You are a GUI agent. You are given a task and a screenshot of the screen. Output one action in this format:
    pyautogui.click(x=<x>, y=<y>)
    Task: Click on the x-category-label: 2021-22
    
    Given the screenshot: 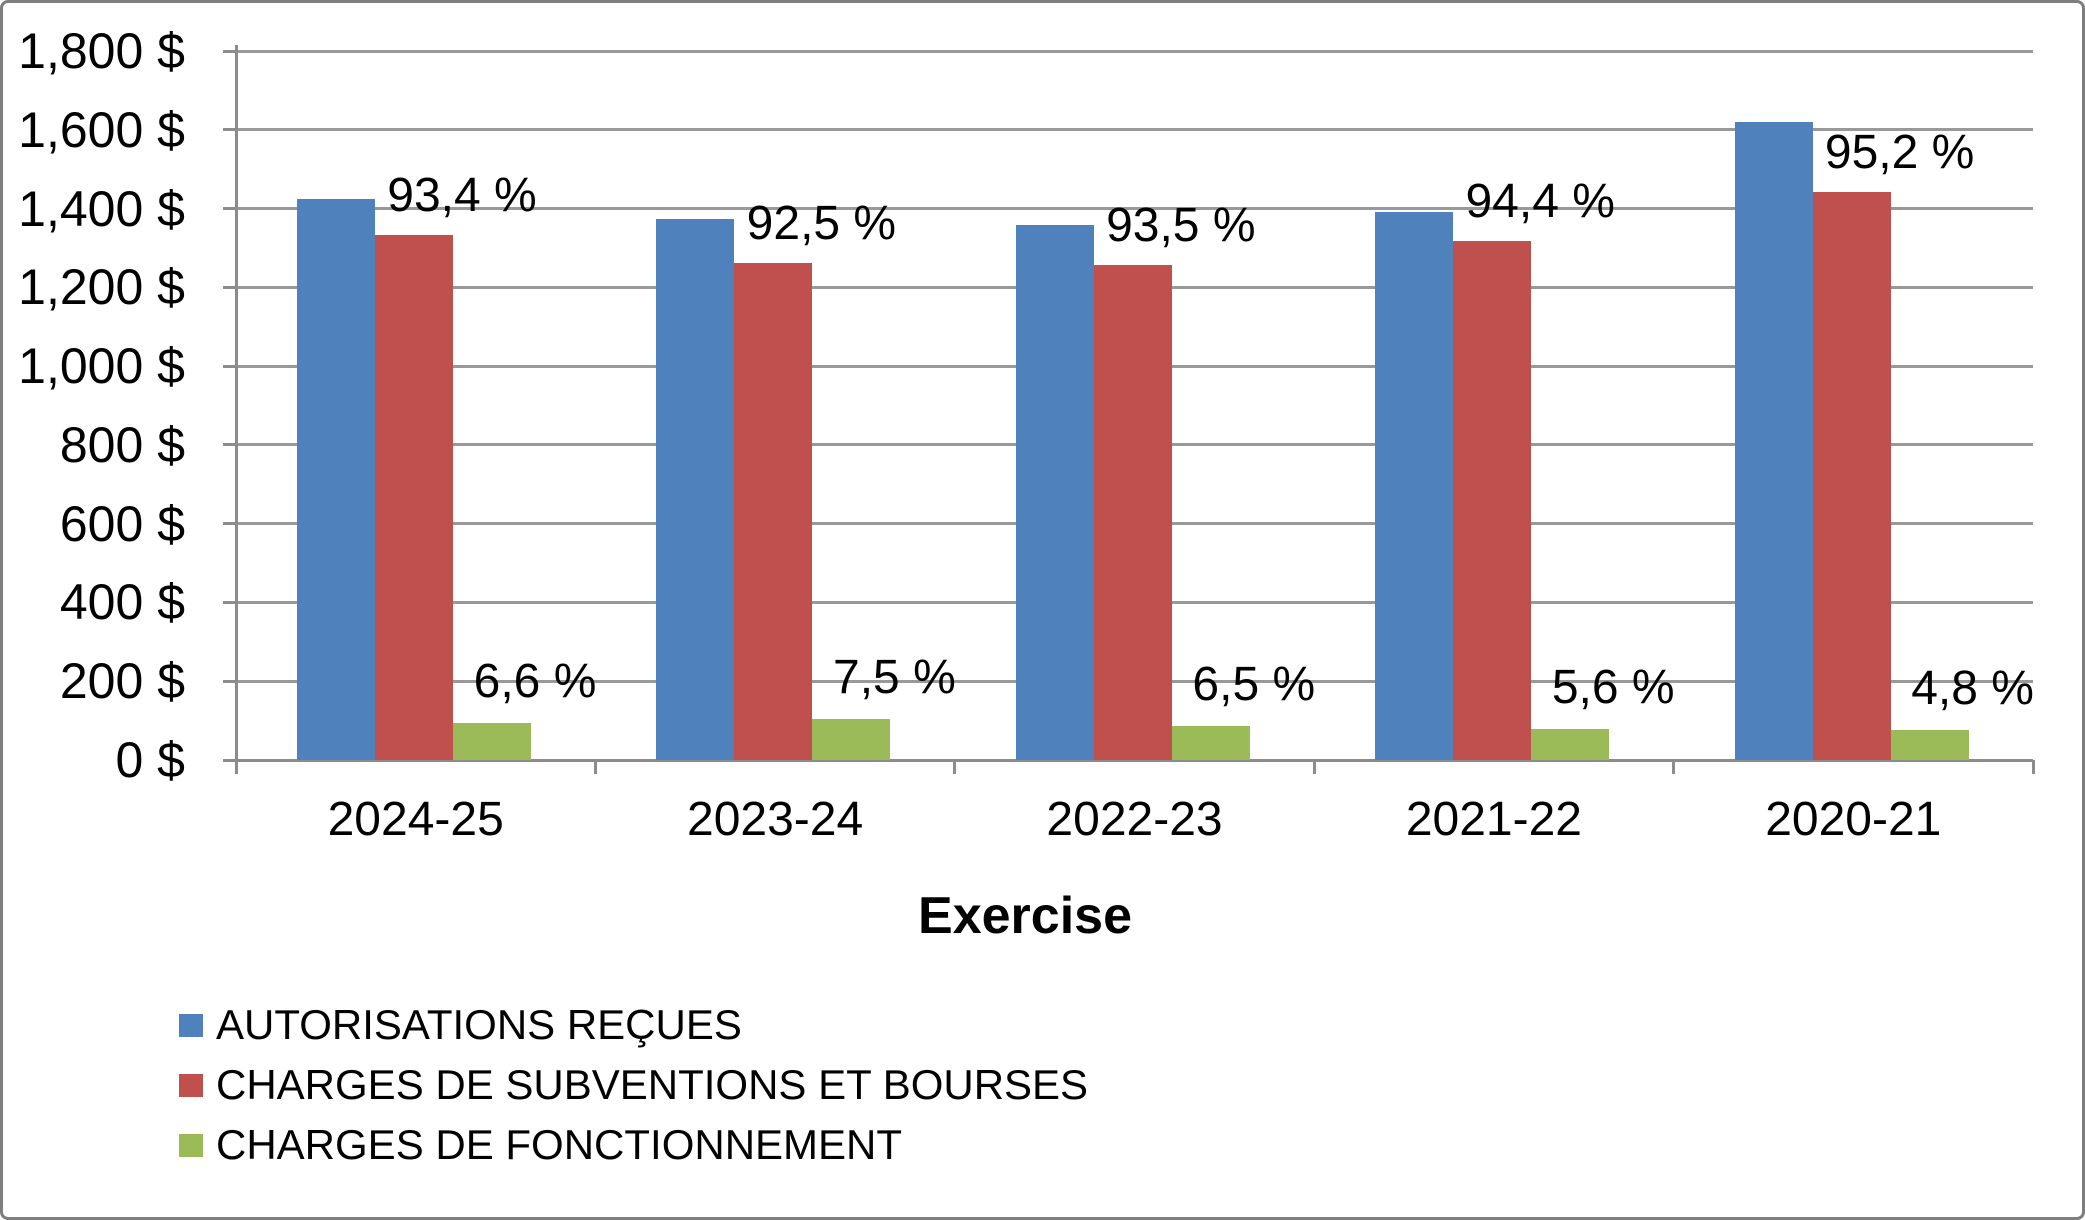 What is the action you would take?
    pyautogui.click(x=1493, y=819)
    